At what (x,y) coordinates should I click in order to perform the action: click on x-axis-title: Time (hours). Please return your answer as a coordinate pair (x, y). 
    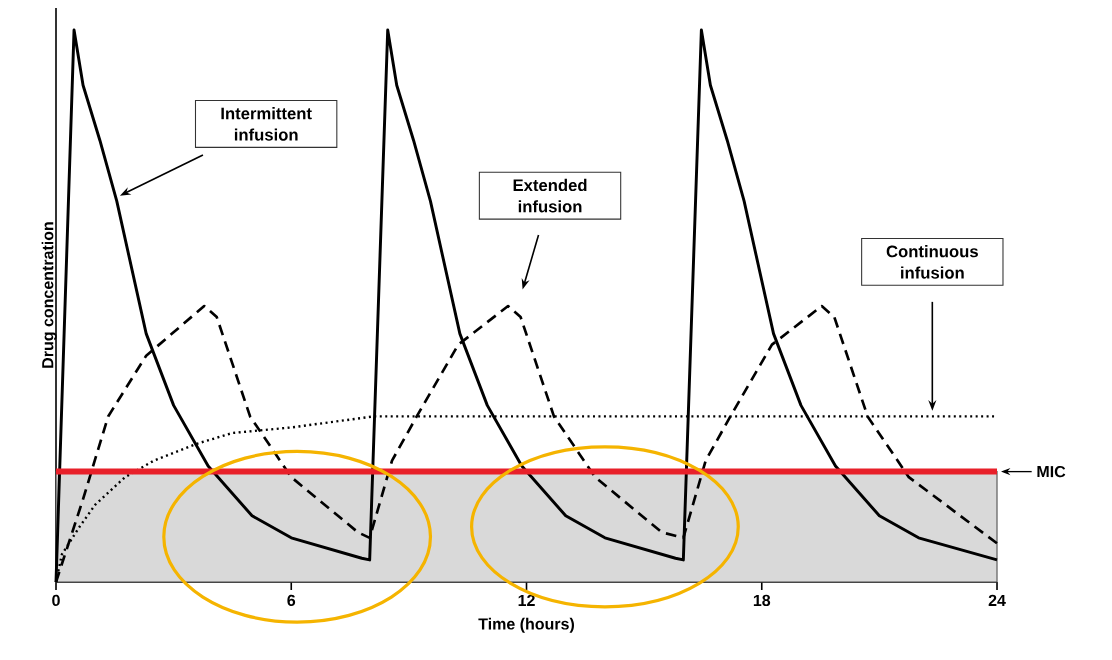
    Looking at the image, I should click on (526, 625).